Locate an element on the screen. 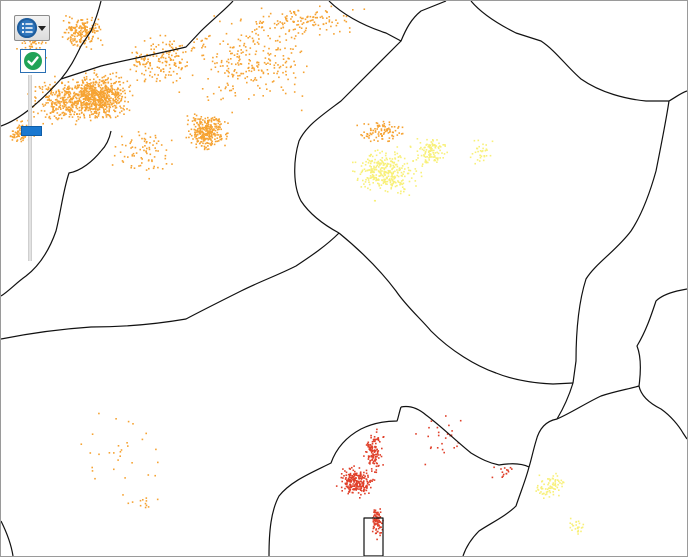 Image resolution: width=688 pixels, height=557 pixels. chevron-down-icon is located at coordinates (42, 28).